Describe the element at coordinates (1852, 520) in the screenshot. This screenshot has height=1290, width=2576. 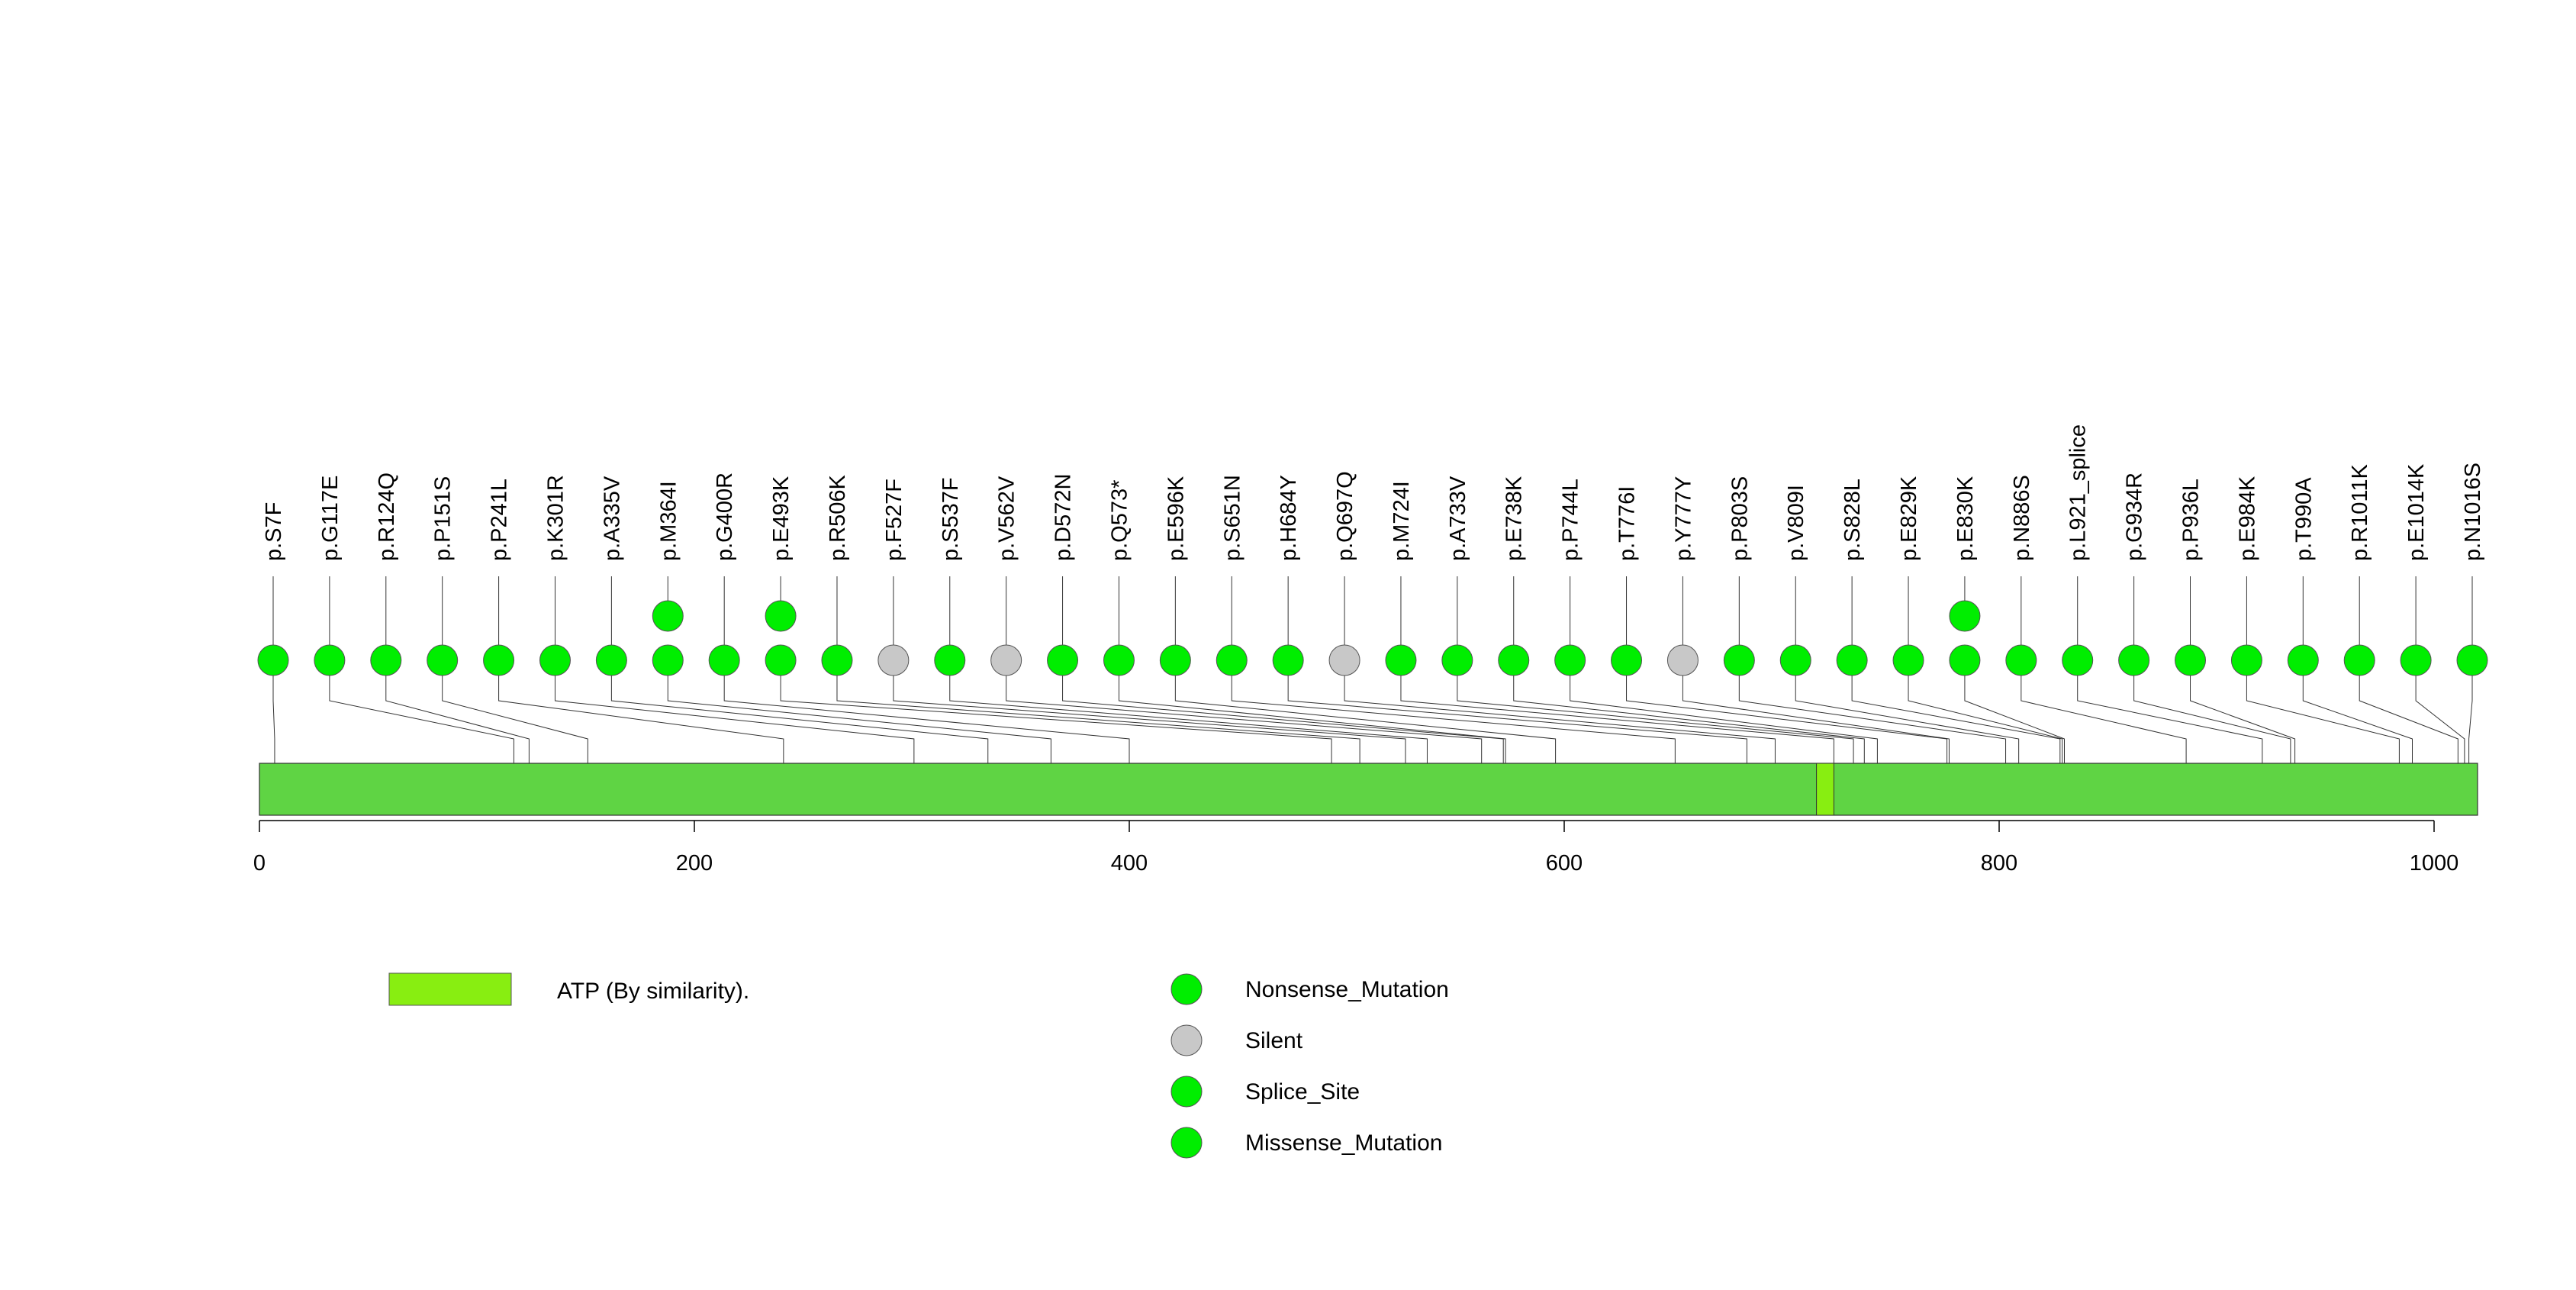
I see `label-s828l: p.S828L` at that location.